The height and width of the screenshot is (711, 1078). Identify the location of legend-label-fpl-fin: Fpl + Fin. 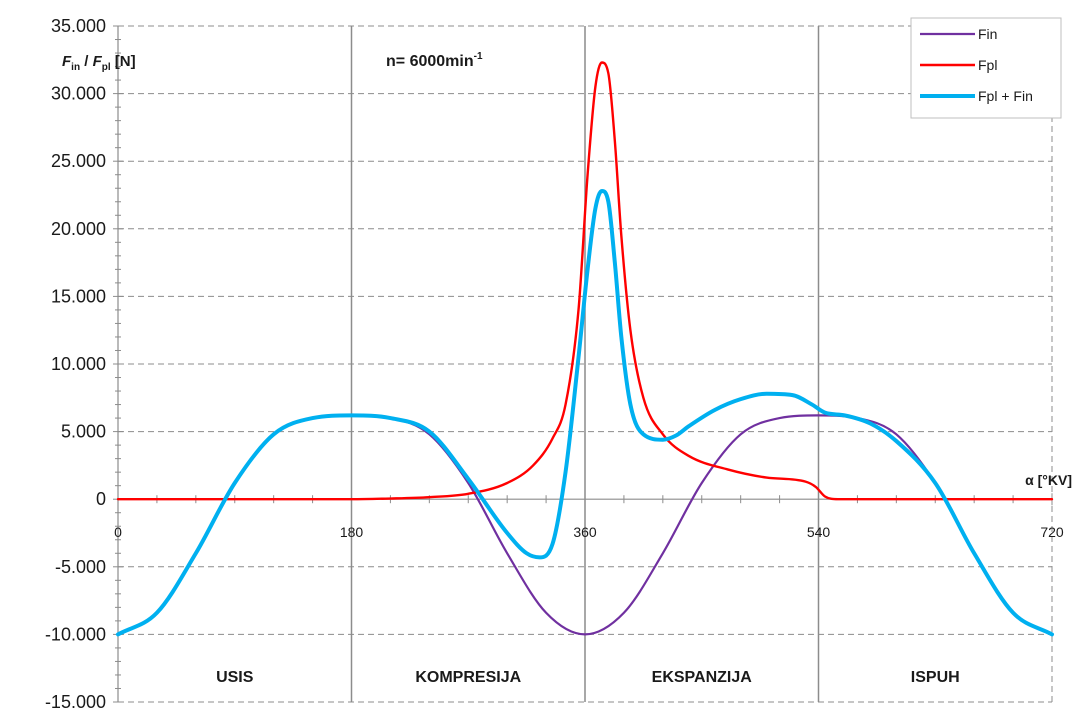
(1005, 96).